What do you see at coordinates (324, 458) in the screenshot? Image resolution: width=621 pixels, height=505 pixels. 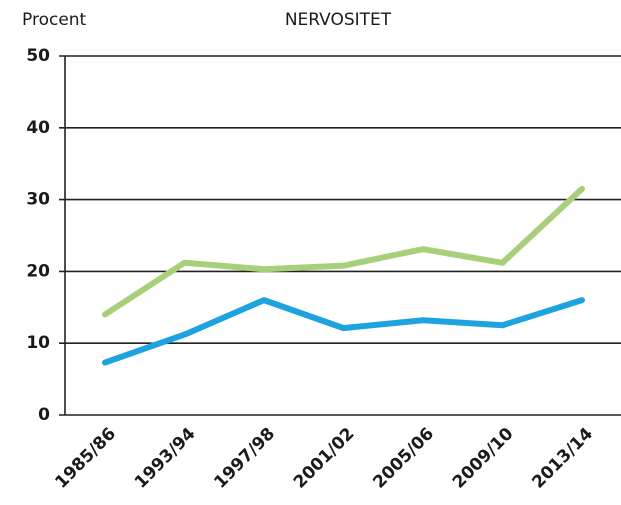 I see `x-tick-label: 2001/02` at bounding box center [324, 458].